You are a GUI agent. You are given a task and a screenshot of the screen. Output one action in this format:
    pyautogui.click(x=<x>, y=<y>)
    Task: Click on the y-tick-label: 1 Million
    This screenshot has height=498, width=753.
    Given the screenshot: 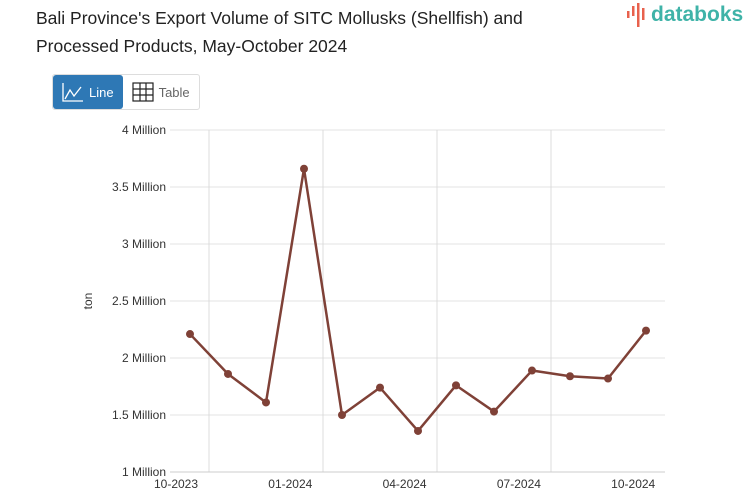 What is the action you would take?
    pyautogui.click(x=144, y=472)
    